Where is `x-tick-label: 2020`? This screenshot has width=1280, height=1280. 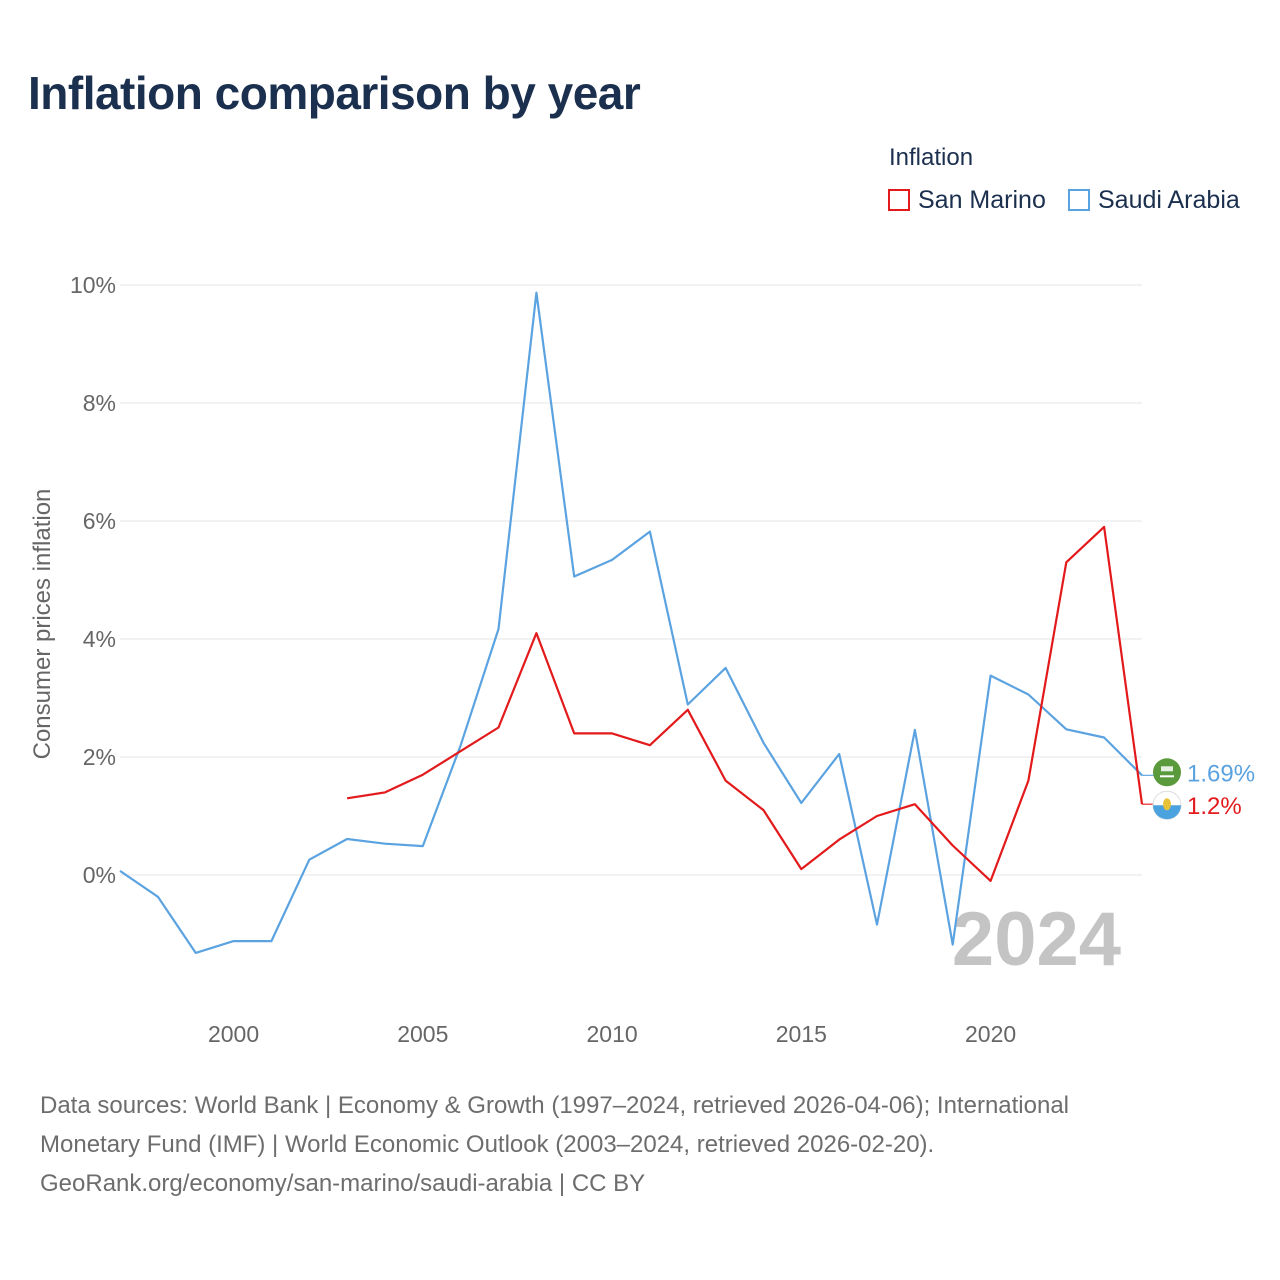 x-tick-label: 2020 is located at coordinates (990, 1034).